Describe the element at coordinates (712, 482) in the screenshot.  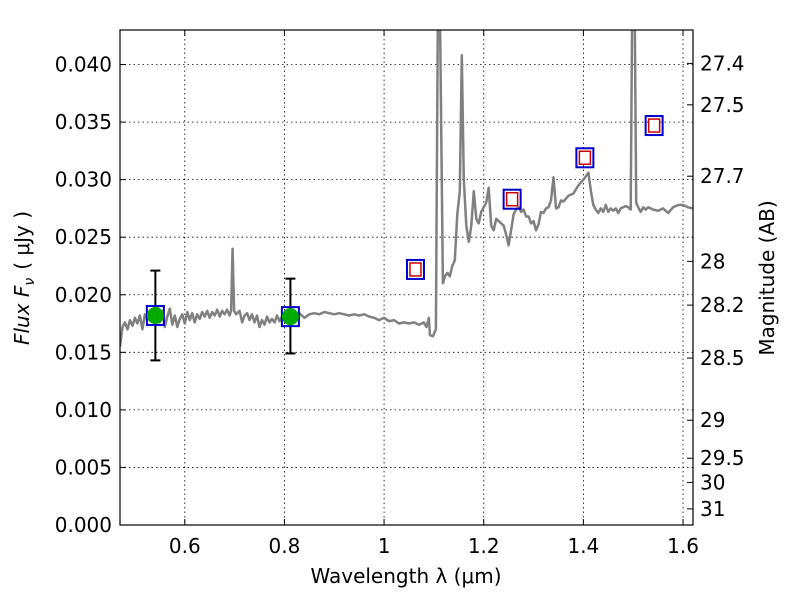
I see `mag-tick-label: 30` at that location.